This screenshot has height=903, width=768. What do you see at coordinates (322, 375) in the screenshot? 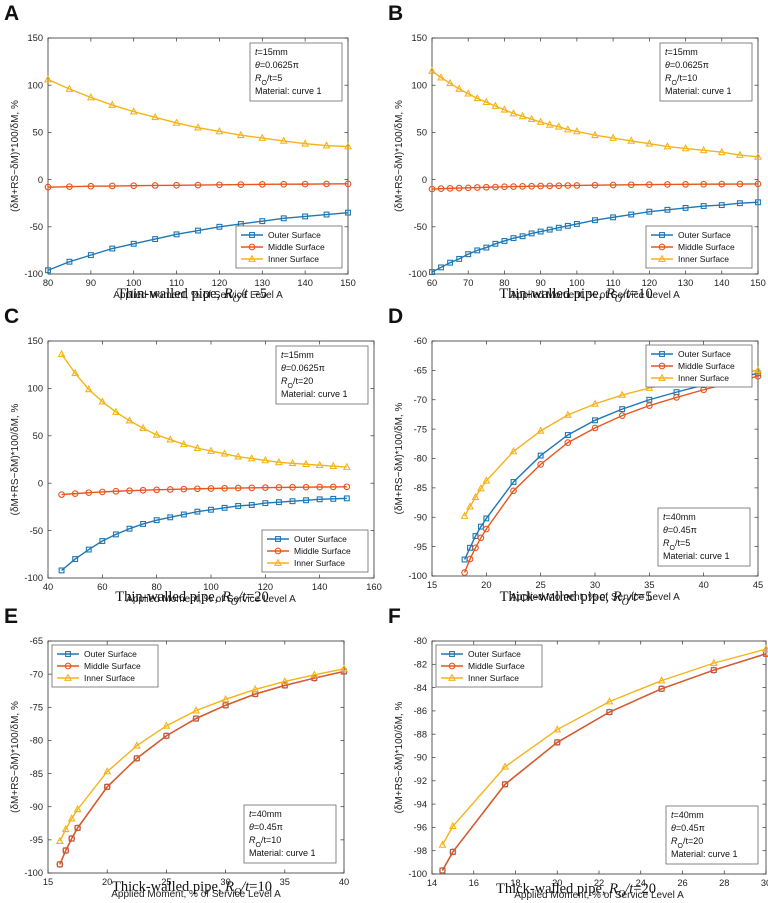
I see `annotation-box` at bounding box center [322, 375].